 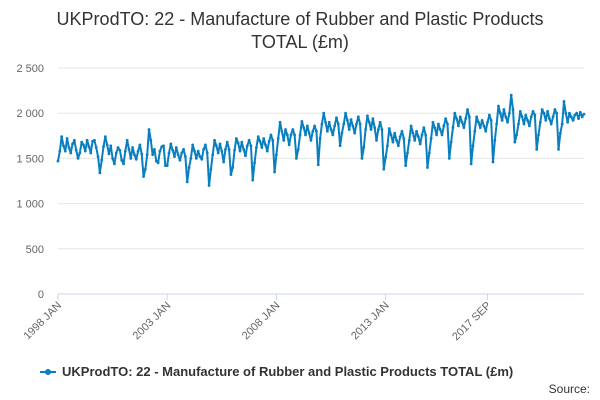 I want to click on y-tick-label: 0, so click(x=41, y=295).